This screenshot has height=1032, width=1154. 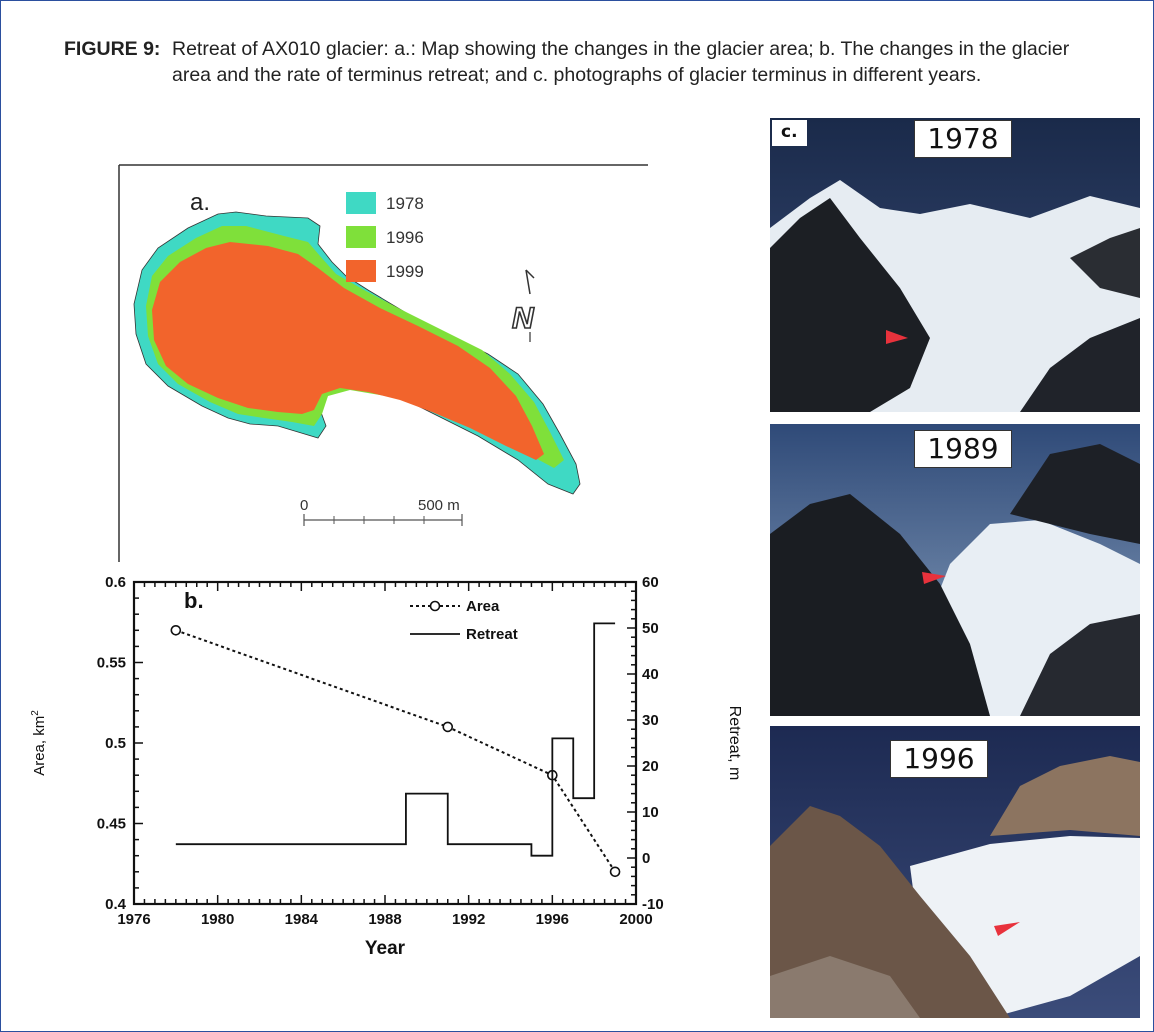 I want to click on photo-1989: 1989, so click(x=955, y=570).